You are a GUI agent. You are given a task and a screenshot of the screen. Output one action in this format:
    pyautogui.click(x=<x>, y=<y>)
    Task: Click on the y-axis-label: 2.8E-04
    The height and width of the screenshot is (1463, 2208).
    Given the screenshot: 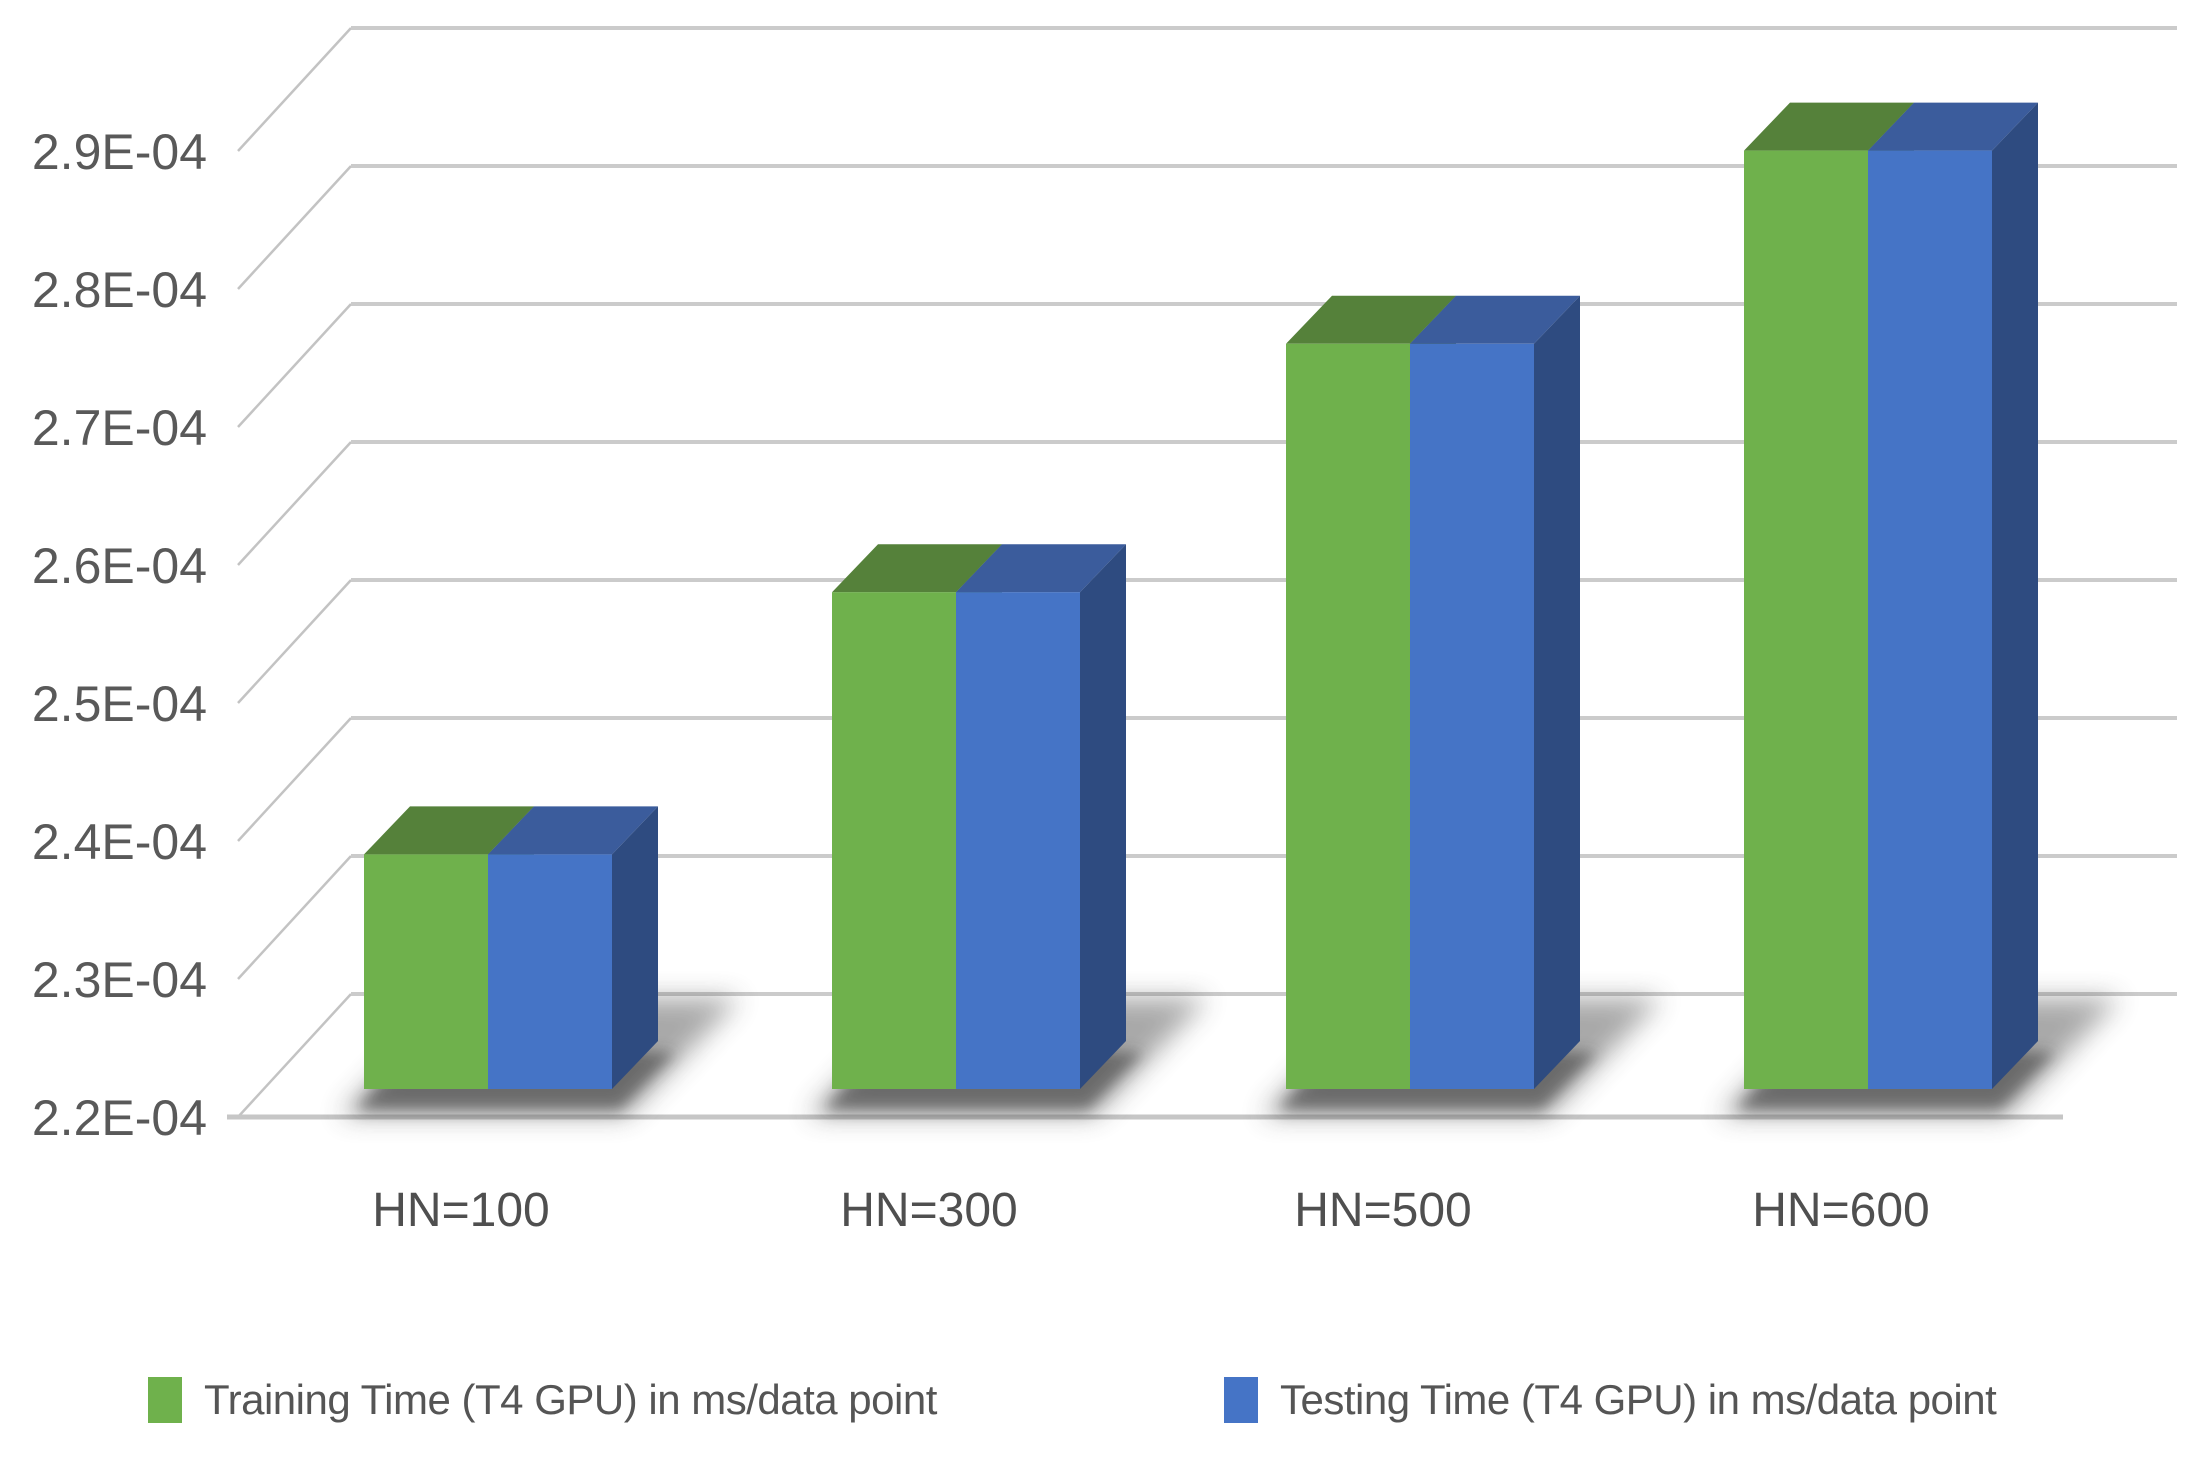 What is the action you would take?
    pyautogui.click(x=119, y=290)
    